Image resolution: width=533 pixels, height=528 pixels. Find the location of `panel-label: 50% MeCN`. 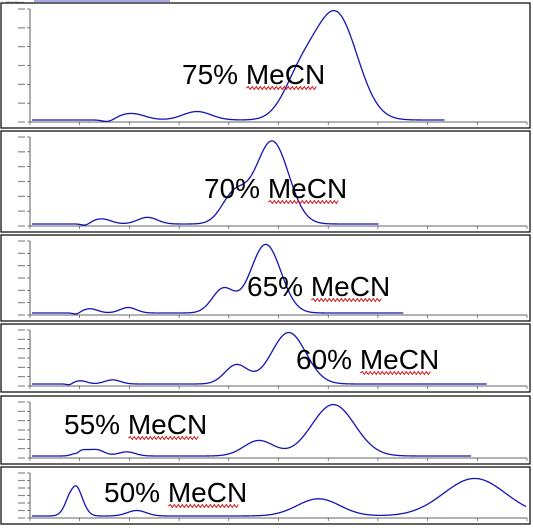

panel-label: 50% MeCN is located at coordinates (175, 492).